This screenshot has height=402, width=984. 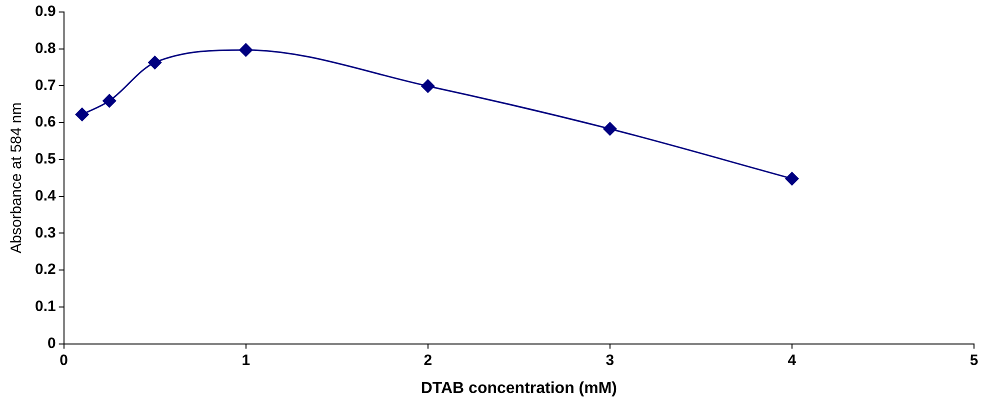 What do you see at coordinates (45, 49) in the screenshot?
I see `y-tick-label: 0.8` at bounding box center [45, 49].